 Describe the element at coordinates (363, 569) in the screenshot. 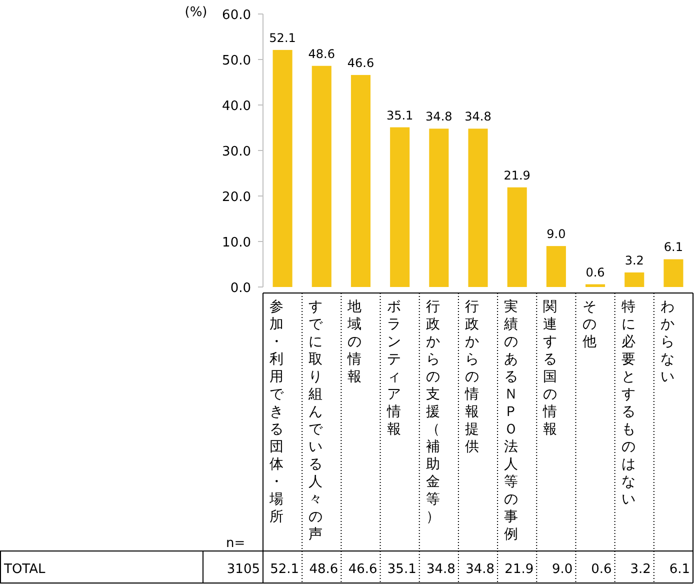

I see `data-label: 46.6` at that location.